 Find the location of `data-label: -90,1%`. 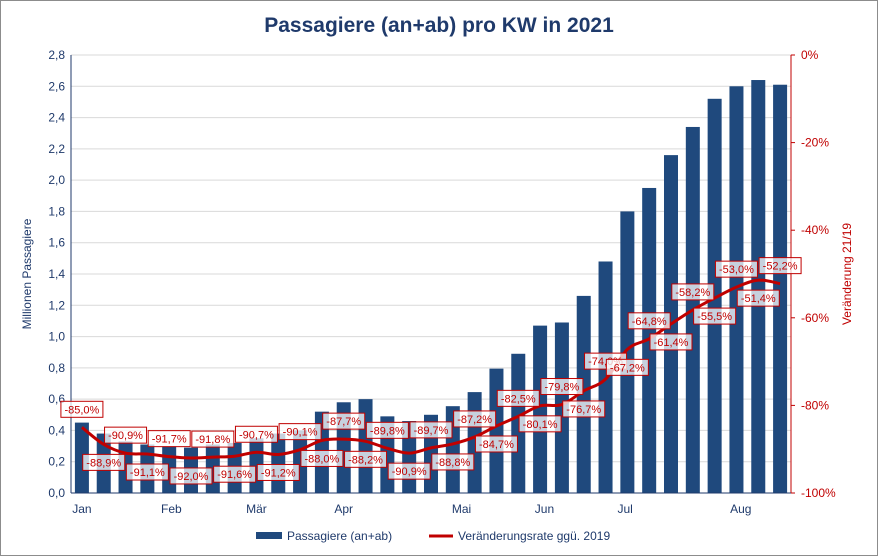

data-label: -90,1% is located at coordinates (300, 433).